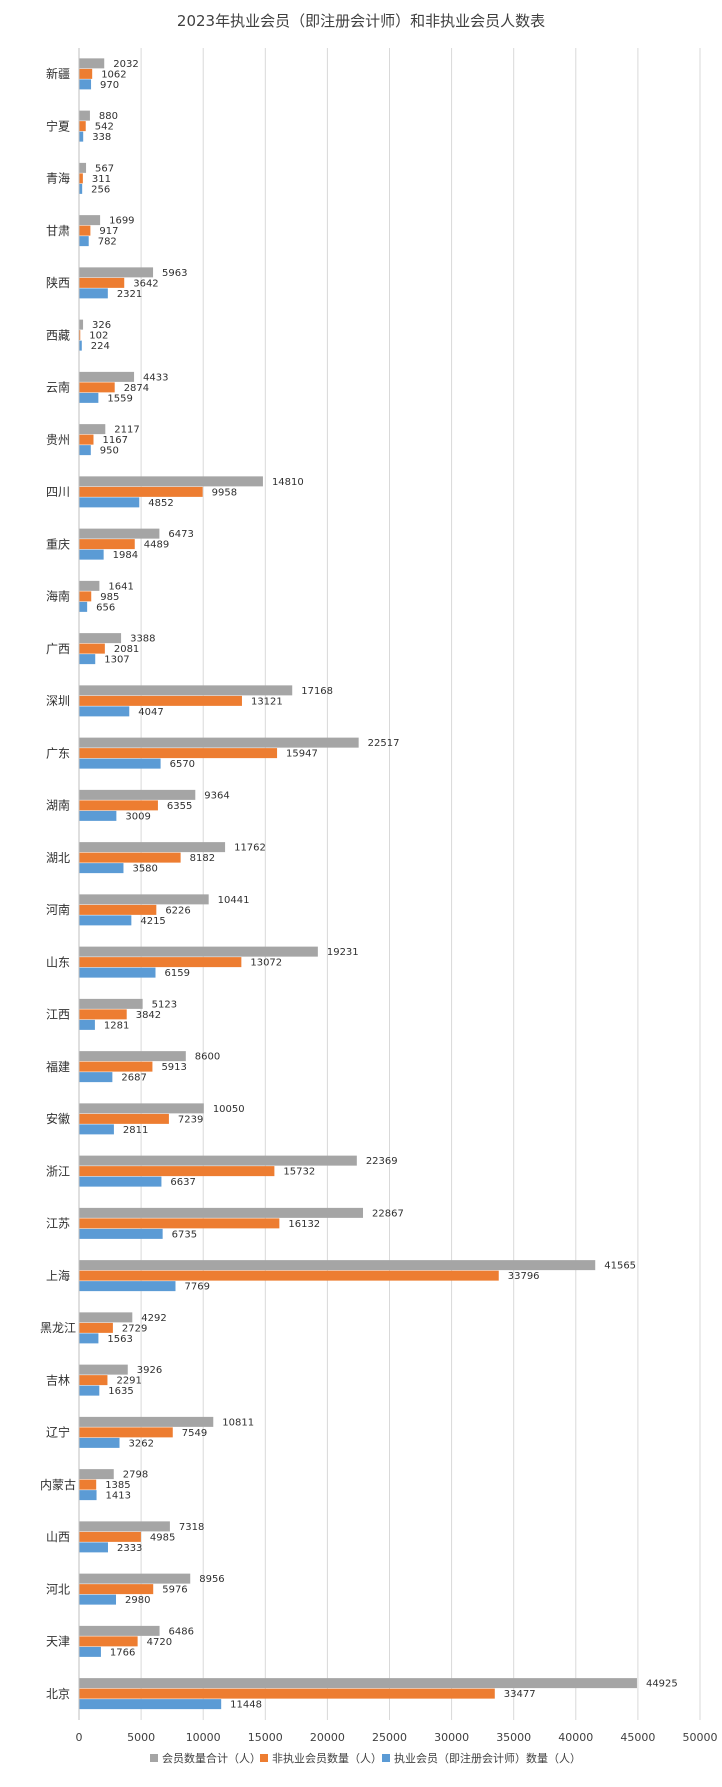 This screenshot has height=1787, width=722. Describe the element at coordinates (101, 325) in the screenshot. I see `data-label: 326` at that location.